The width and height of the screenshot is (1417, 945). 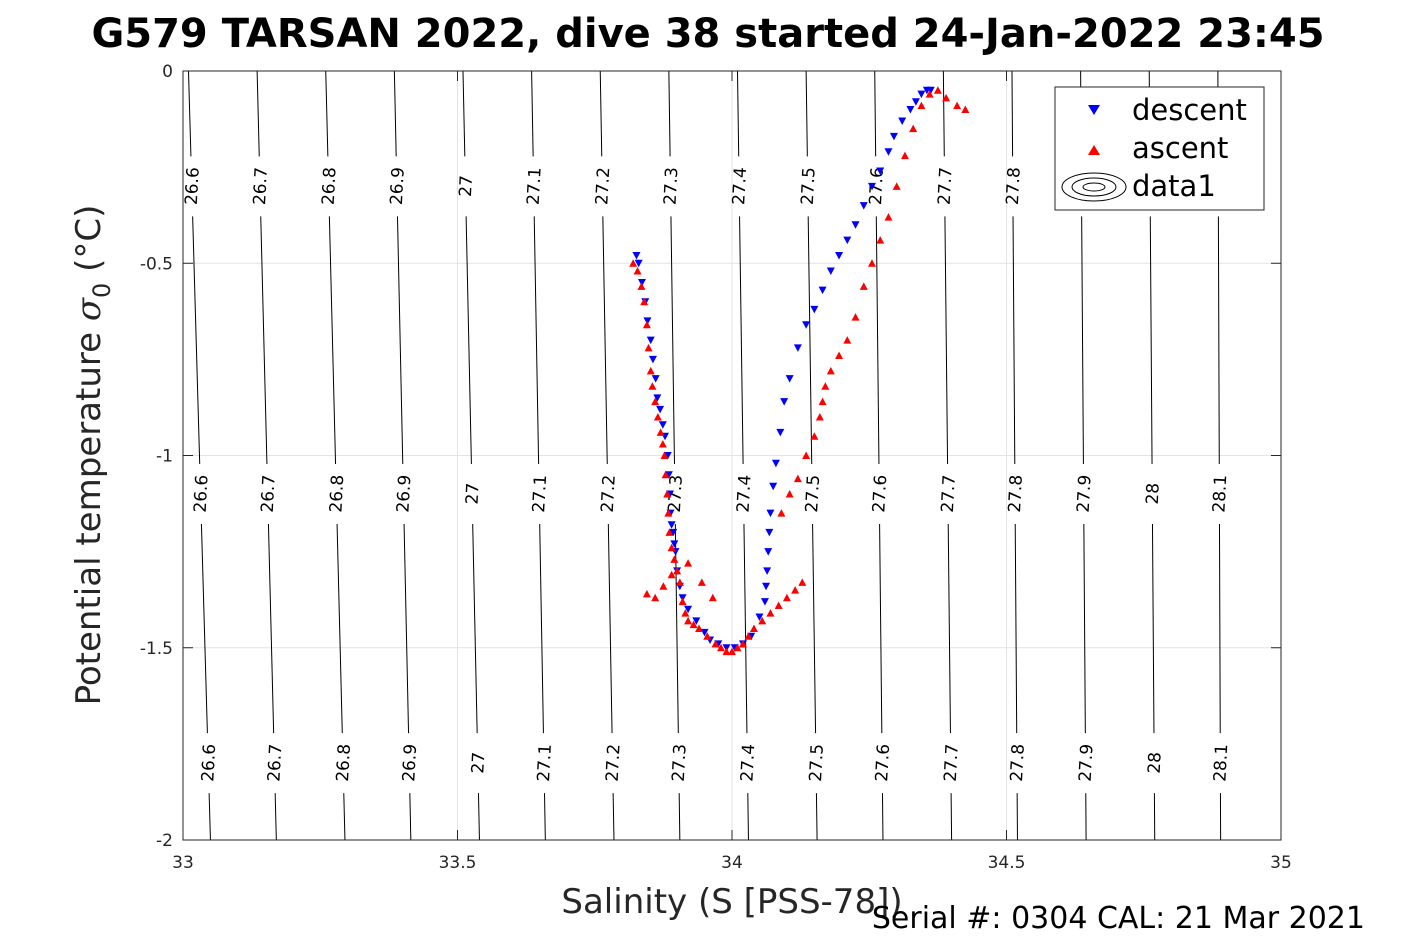 I want to click on legend-ascent-marker, so click(x=1094, y=150).